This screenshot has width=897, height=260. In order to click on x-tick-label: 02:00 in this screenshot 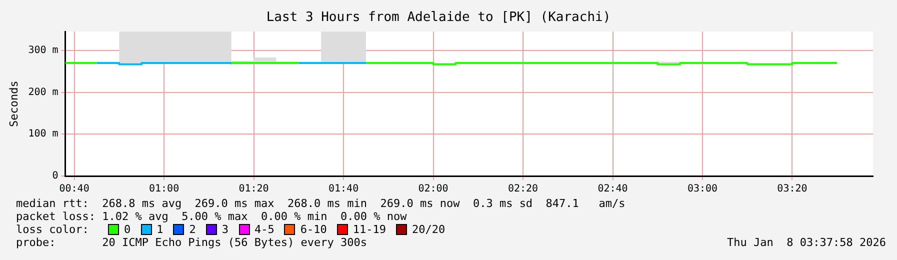, I will do `click(433, 189)`.